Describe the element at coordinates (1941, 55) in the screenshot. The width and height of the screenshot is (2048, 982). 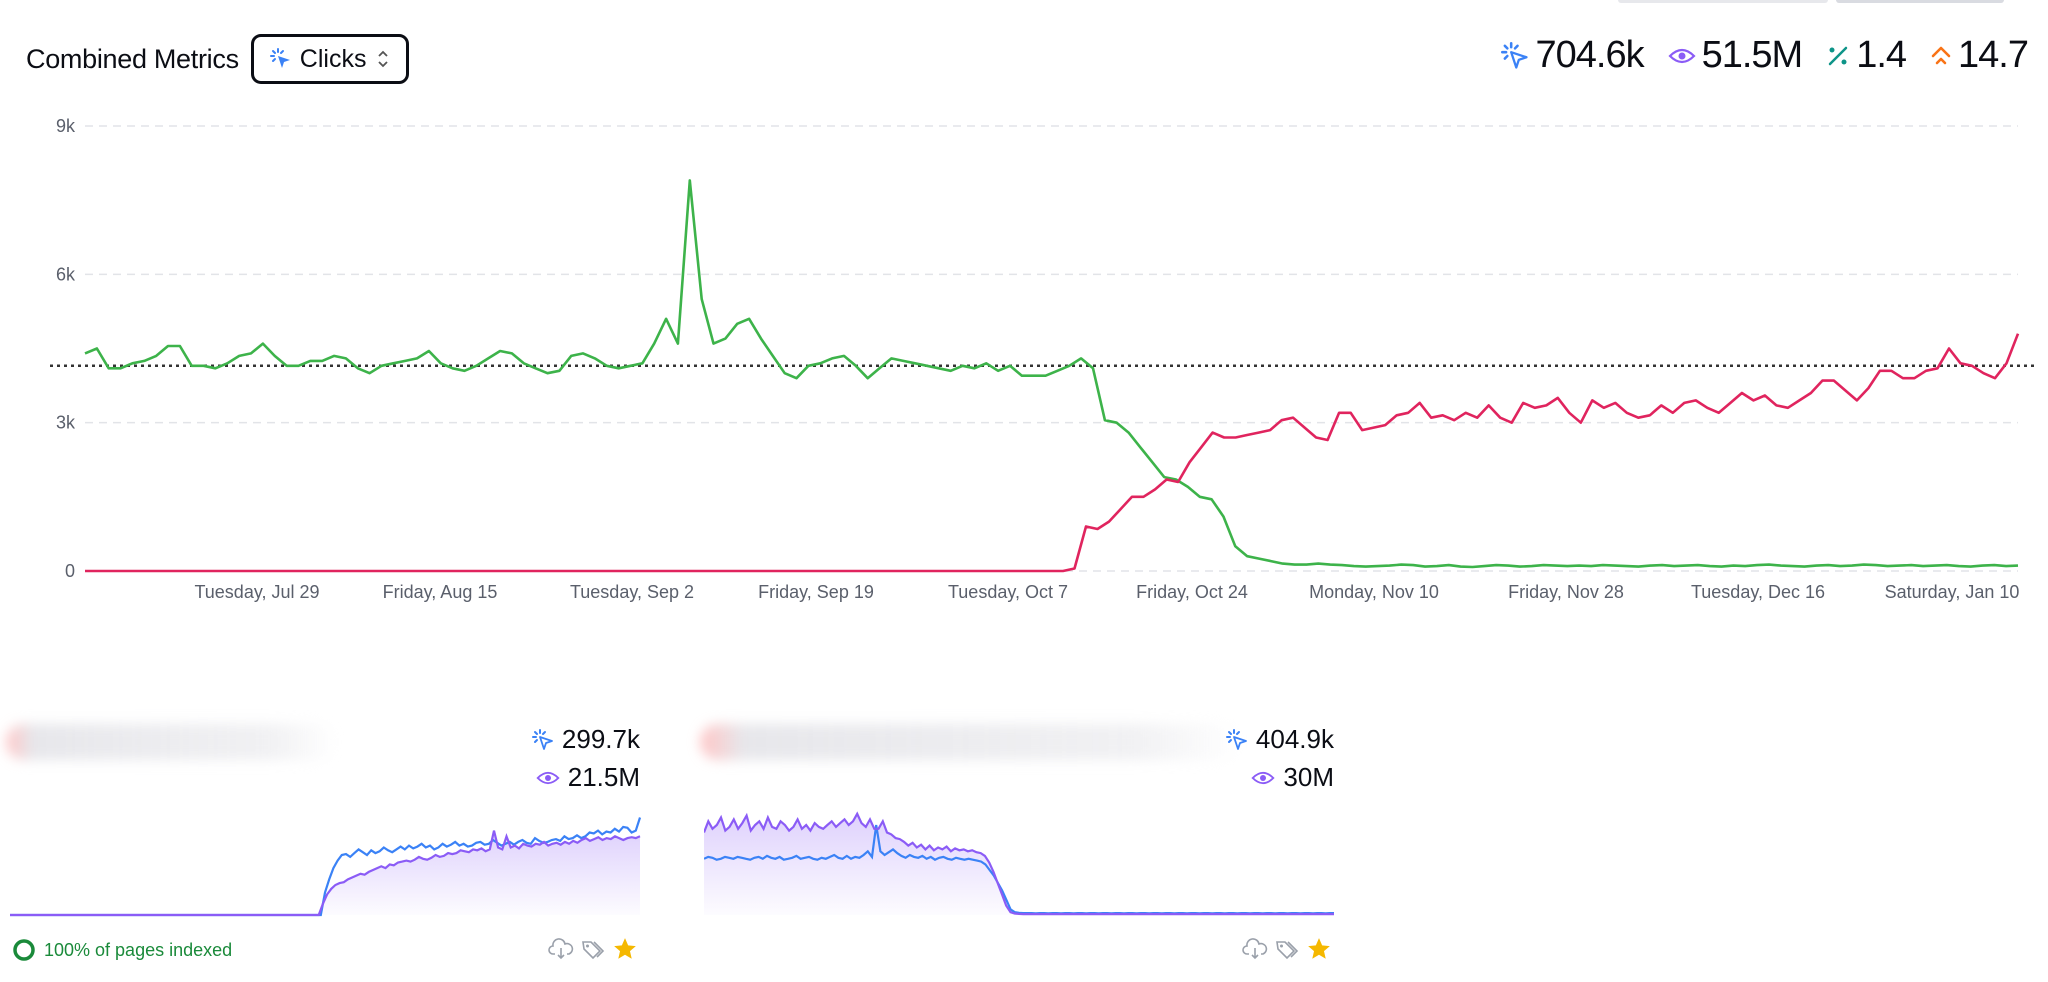
I see `rank-icon` at that location.